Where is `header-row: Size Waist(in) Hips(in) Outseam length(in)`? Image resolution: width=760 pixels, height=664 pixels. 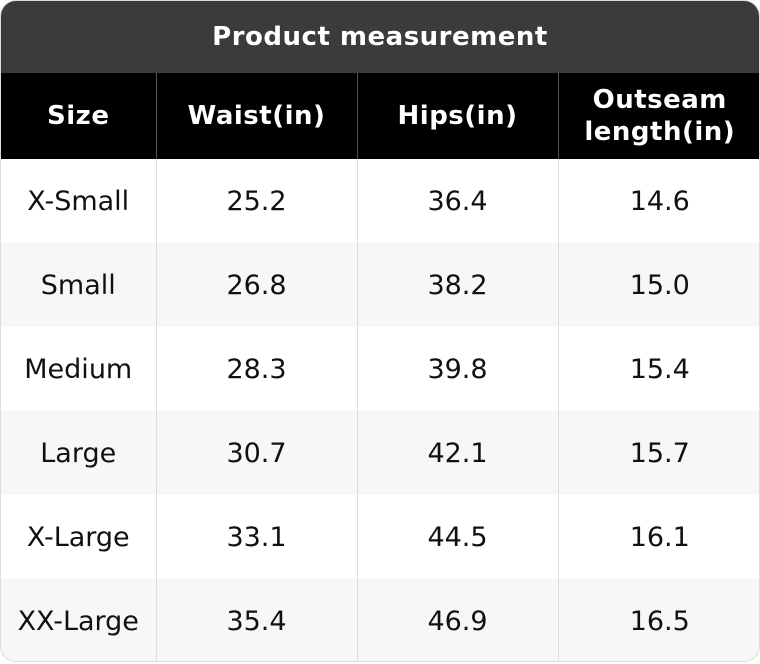 header-row: Size Waist(in) Hips(in) Outseam length(in) is located at coordinates (380, 116).